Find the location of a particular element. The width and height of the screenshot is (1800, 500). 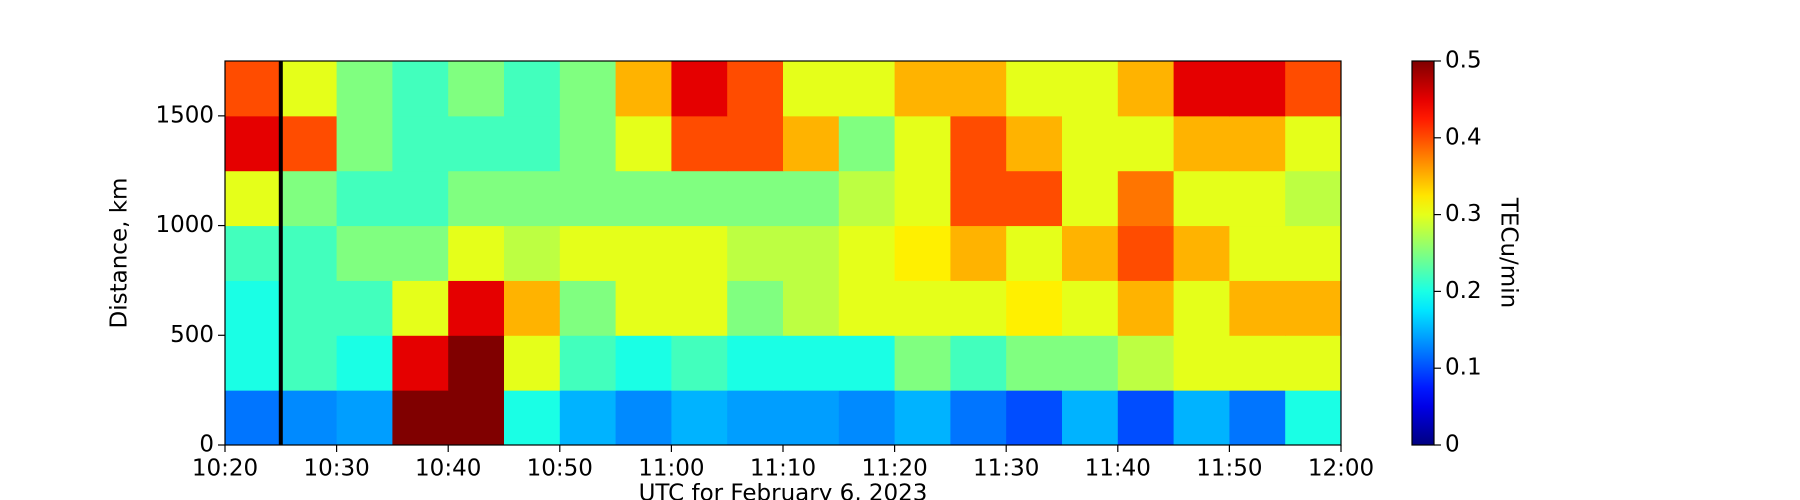

colorbar-tick-label: 0 is located at coordinates (1452, 445).